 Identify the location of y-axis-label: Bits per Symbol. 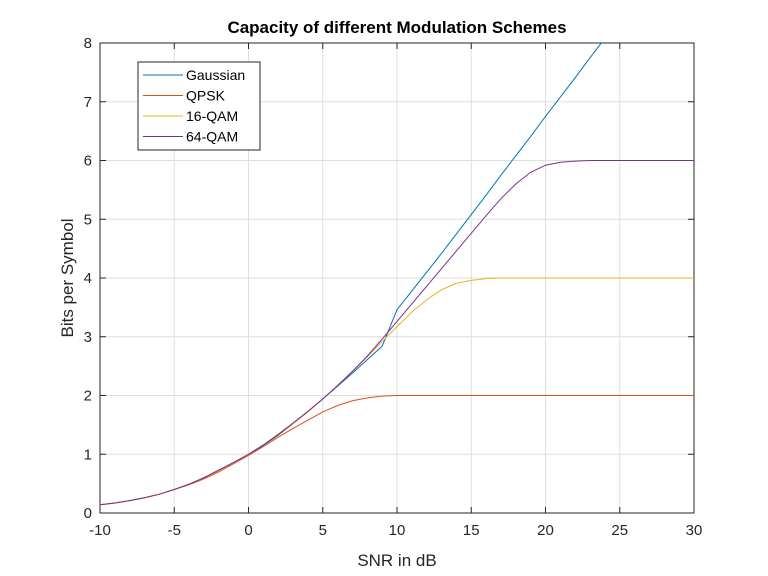
(67, 277).